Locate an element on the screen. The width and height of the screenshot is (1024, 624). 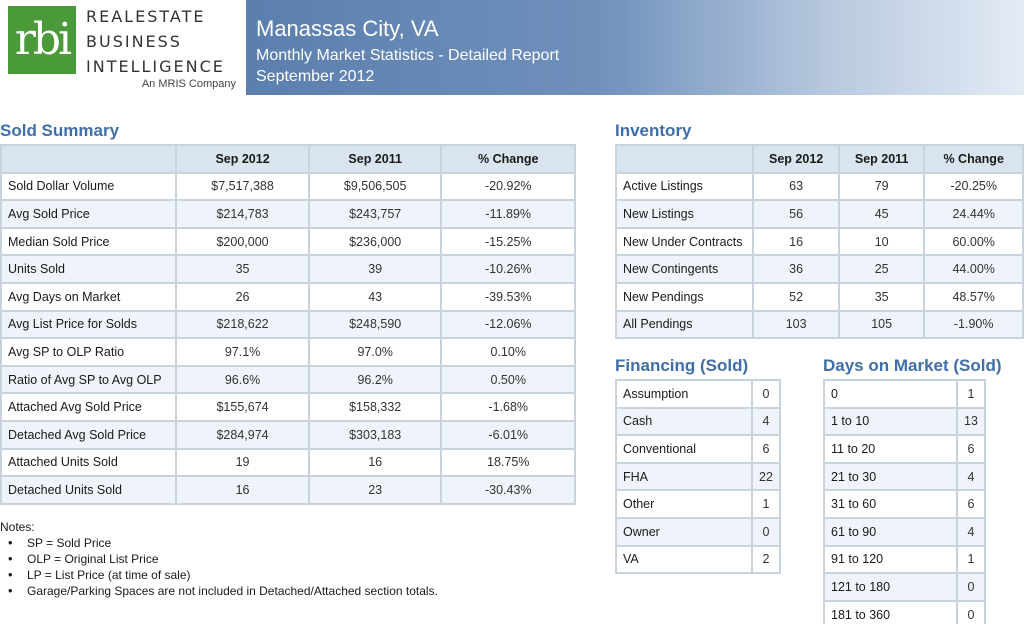
sold-summary-title: Sold Summary is located at coordinates (60, 130).